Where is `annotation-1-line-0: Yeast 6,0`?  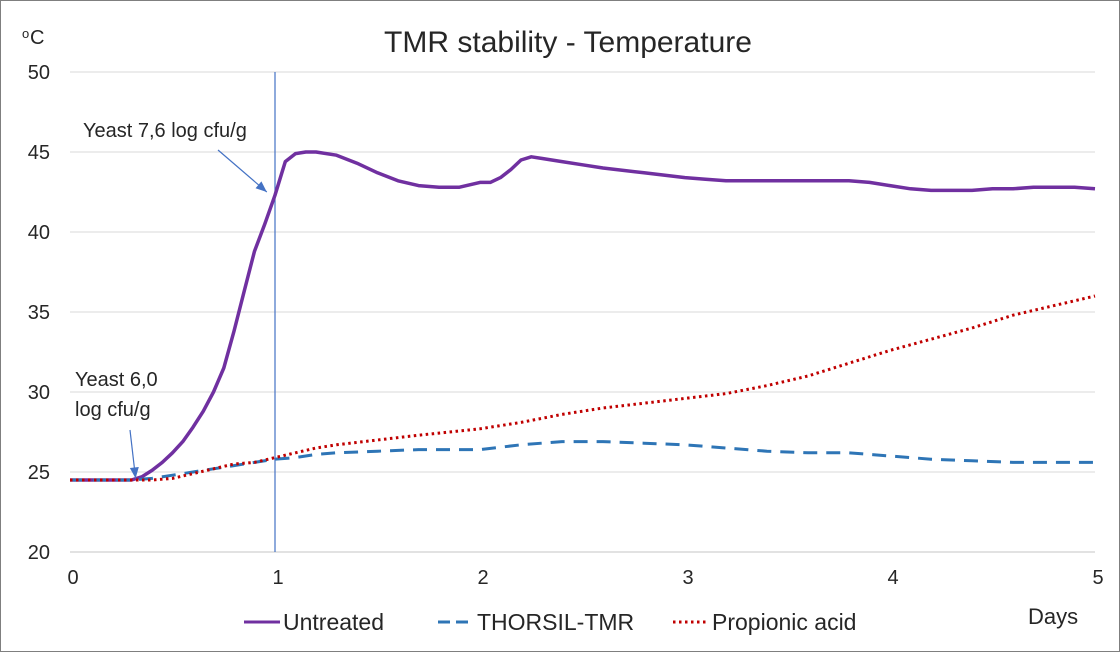 annotation-1-line-0: Yeast 6,0 is located at coordinates (116, 380).